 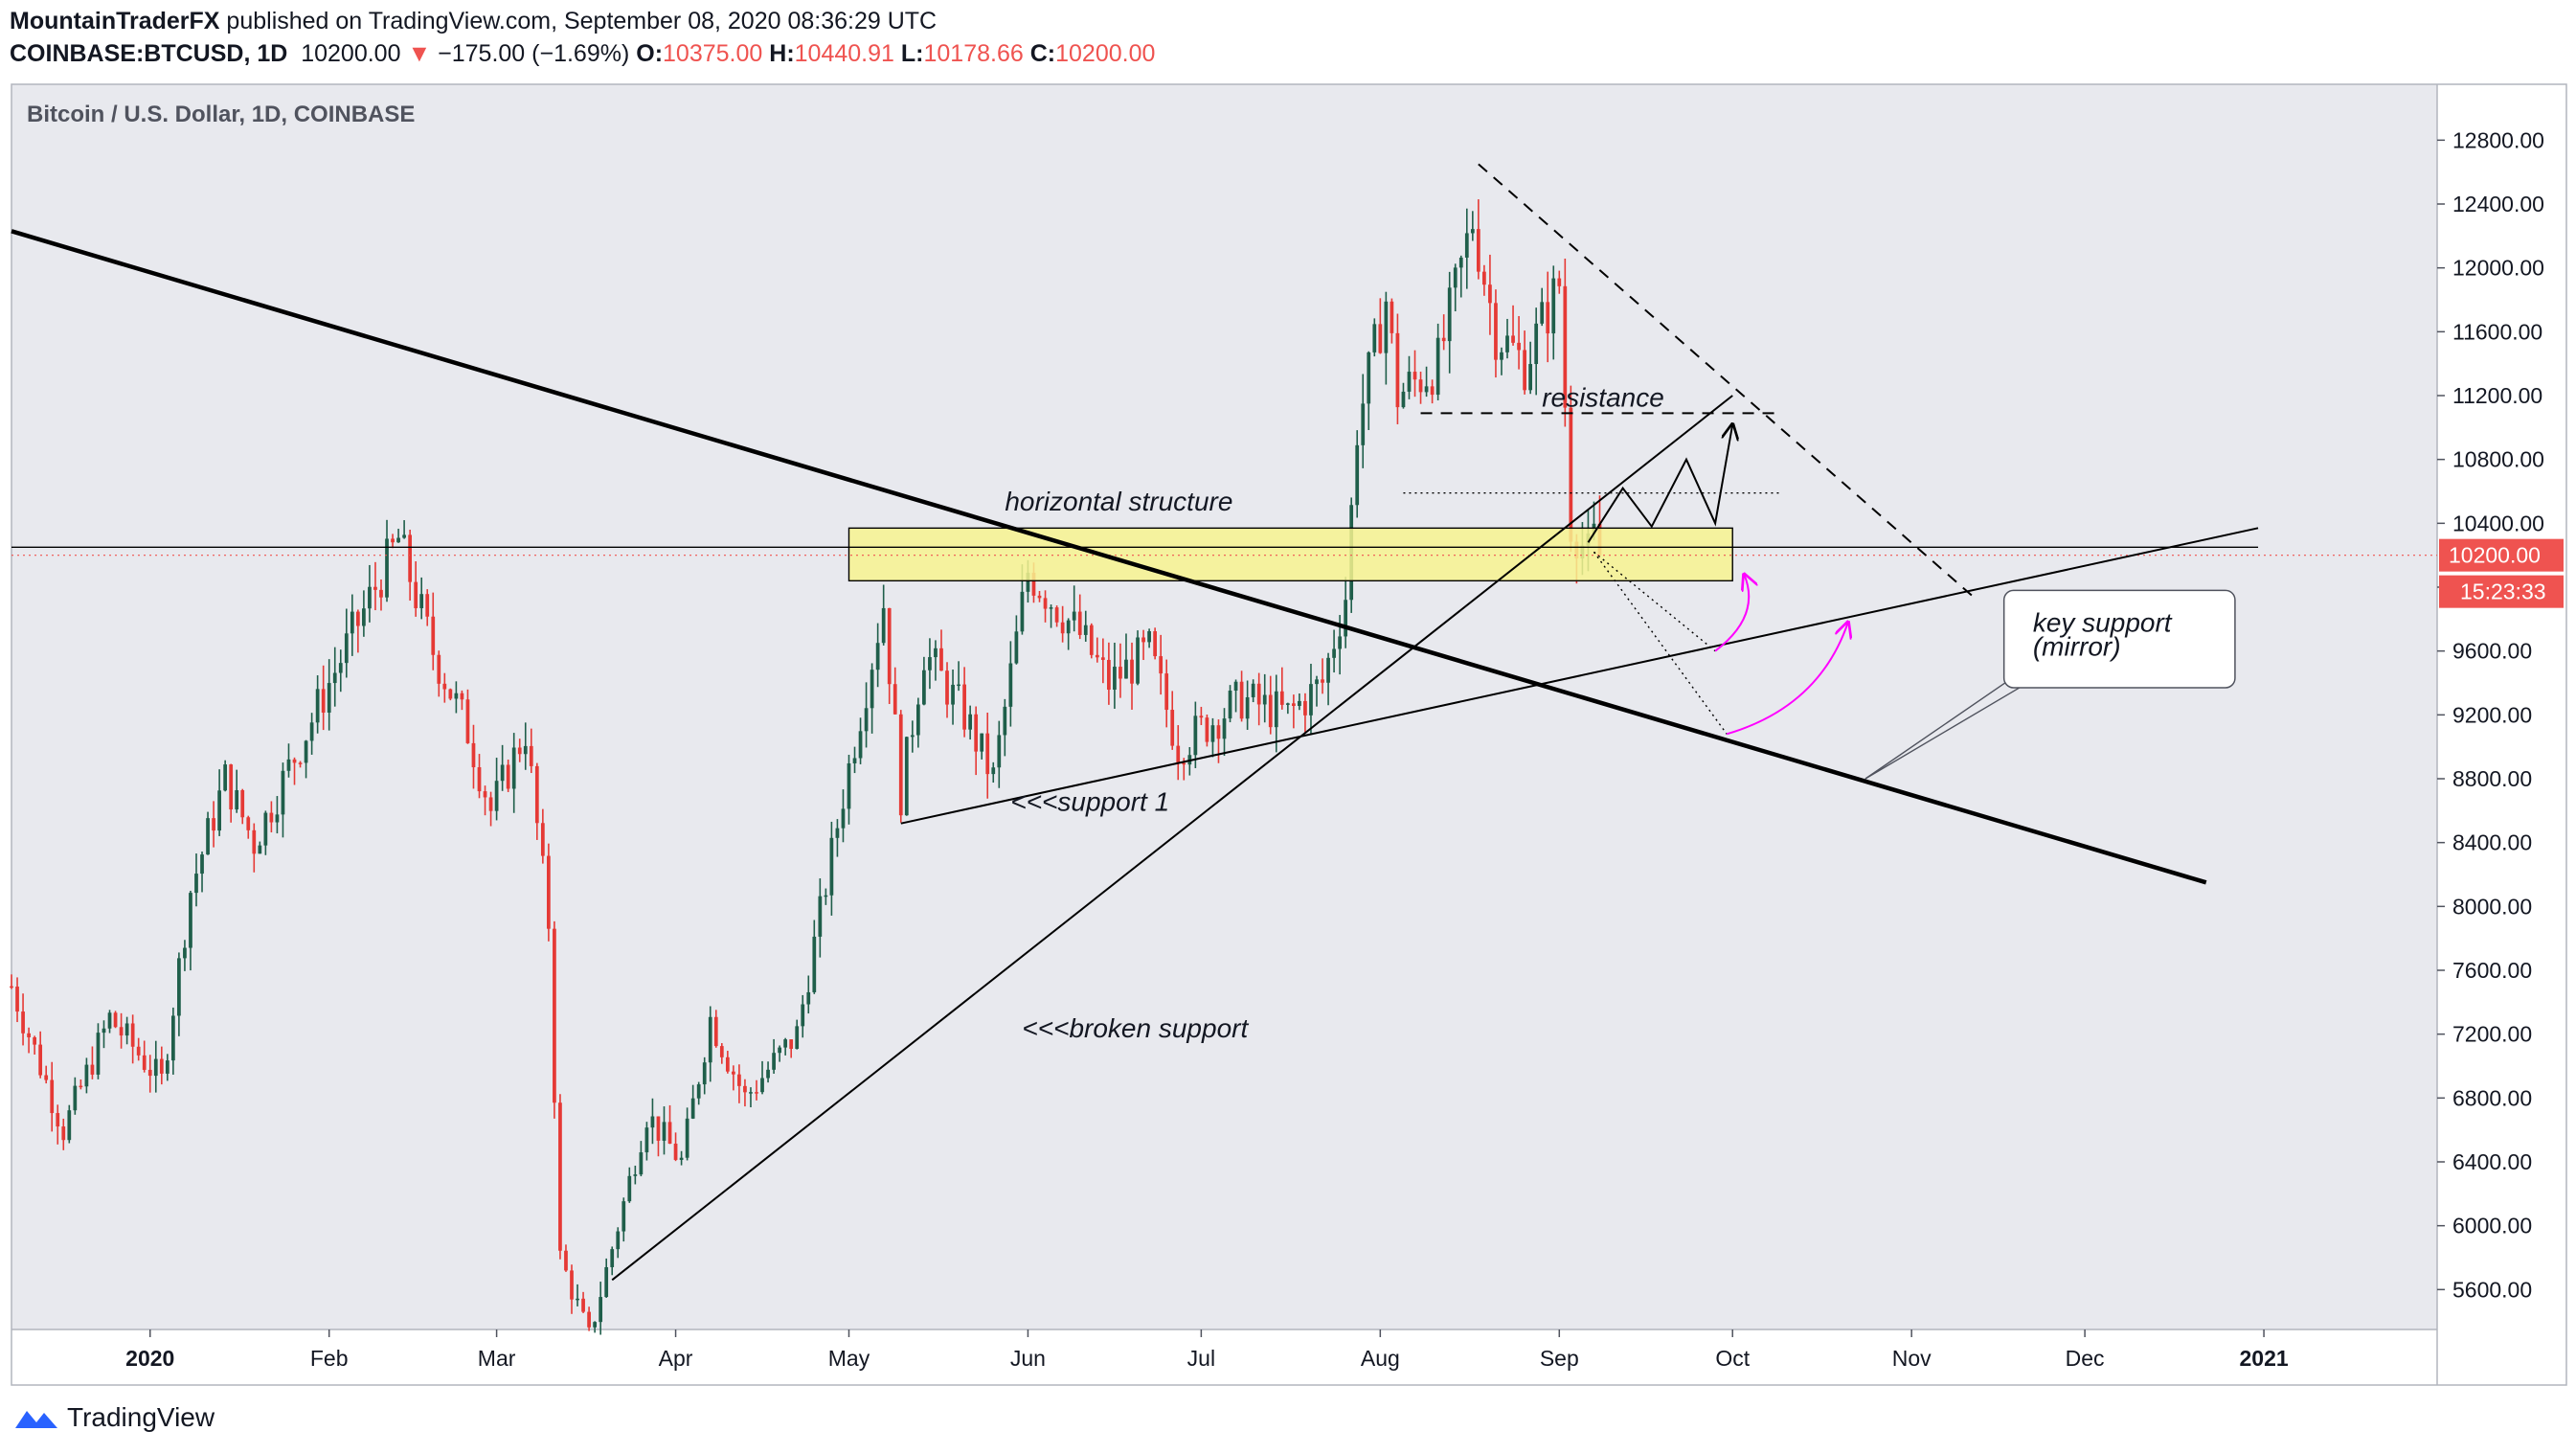 I want to click on price-tick-label: 7200.00, so click(x=2492, y=1034).